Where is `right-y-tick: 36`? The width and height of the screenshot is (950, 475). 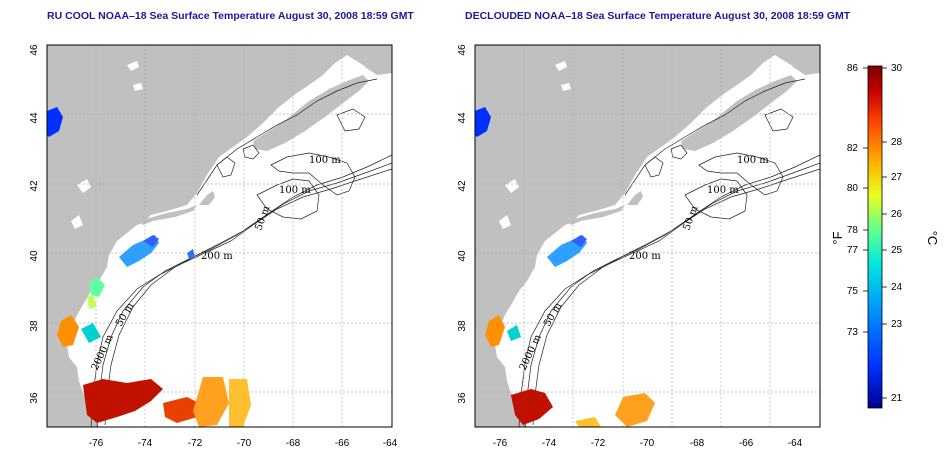 right-y-tick: 36 is located at coordinates (462, 398).